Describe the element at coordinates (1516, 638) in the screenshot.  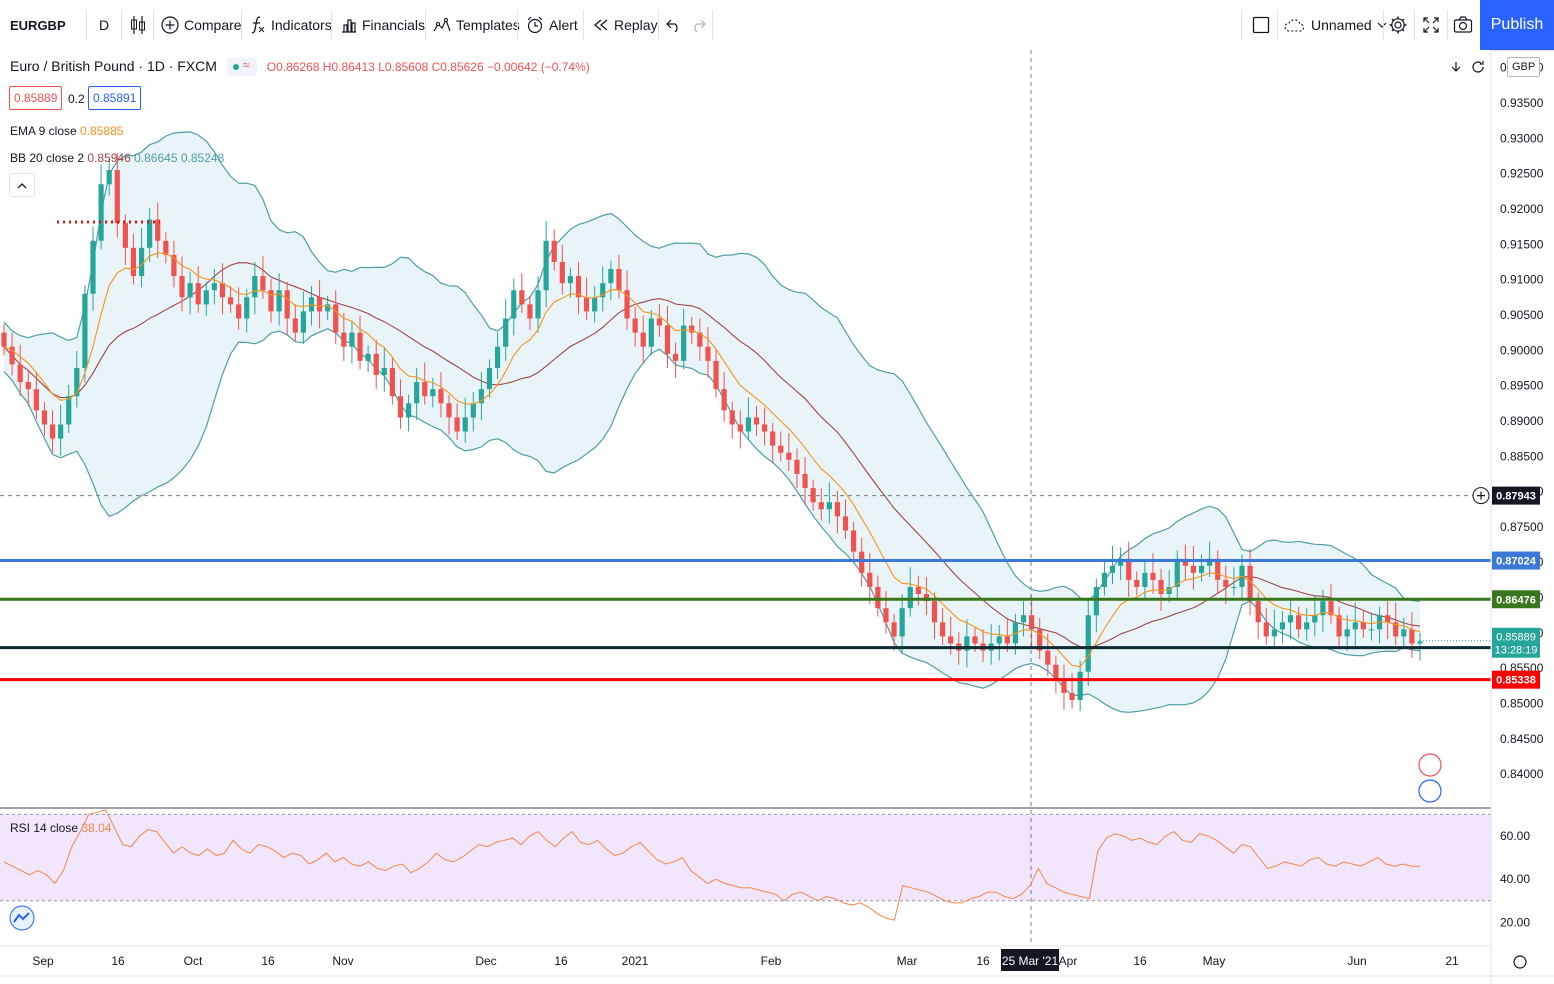
I see `last-price-label: 0.85889` at that location.